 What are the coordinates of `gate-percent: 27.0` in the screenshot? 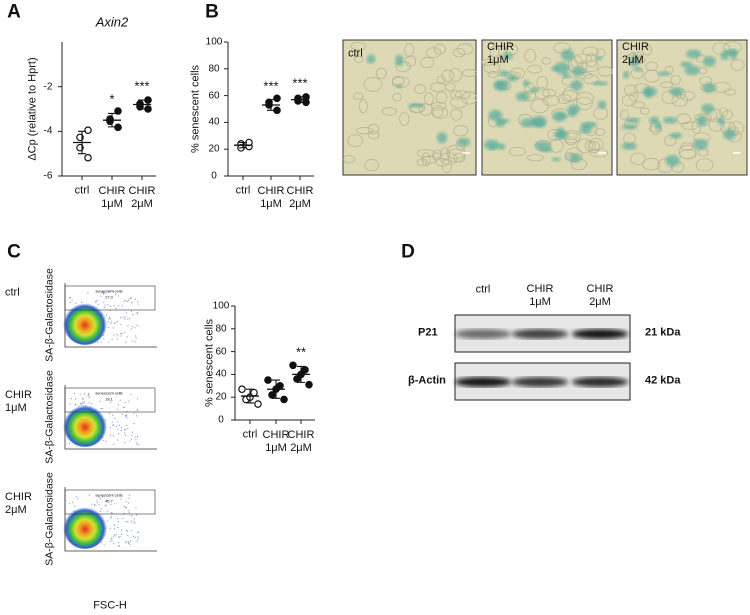 It's located at (109, 297).